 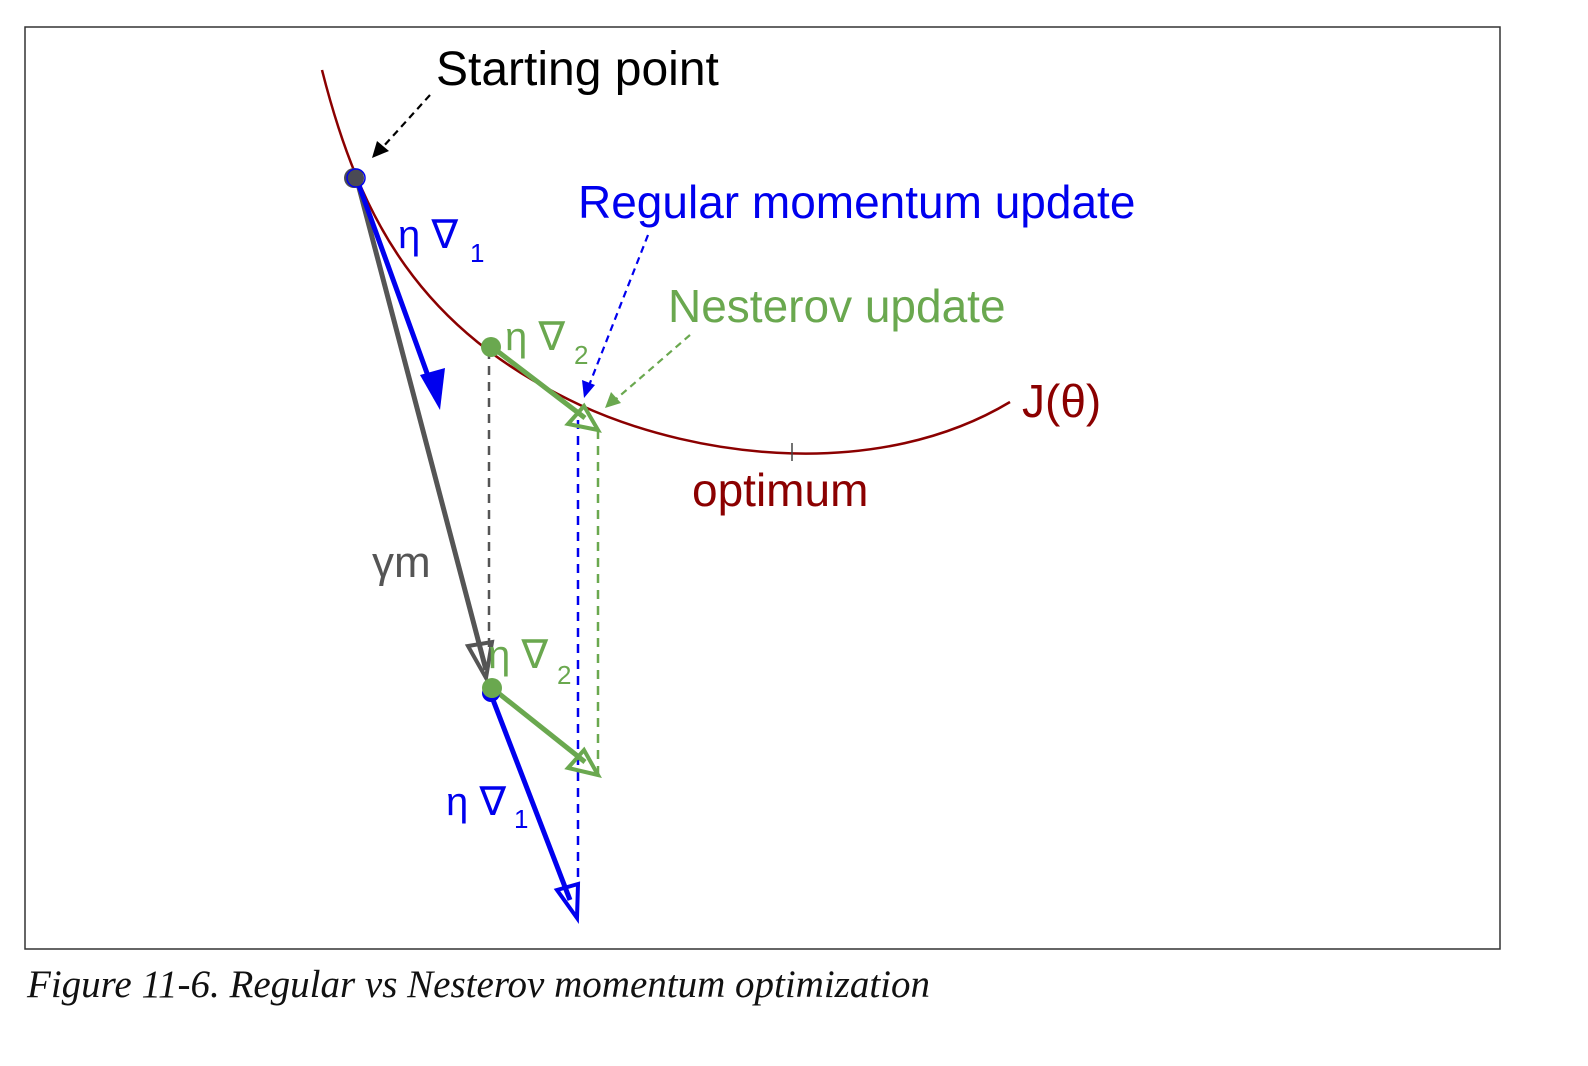 What do you see at coordinates (479, 661) in the screenshot?
I see `momentum-arrow-head` at bounding box center [479, 661].